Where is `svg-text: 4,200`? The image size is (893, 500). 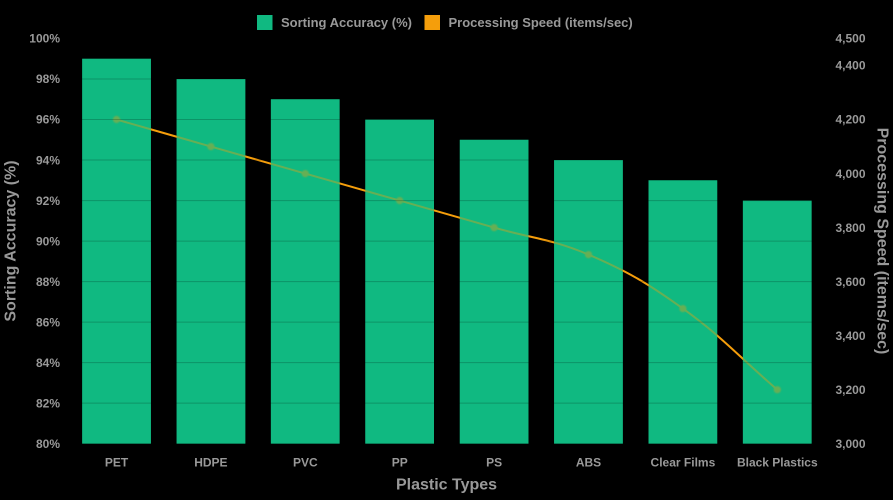 svg-text: 4,200 is located at coordinates (851, 120).